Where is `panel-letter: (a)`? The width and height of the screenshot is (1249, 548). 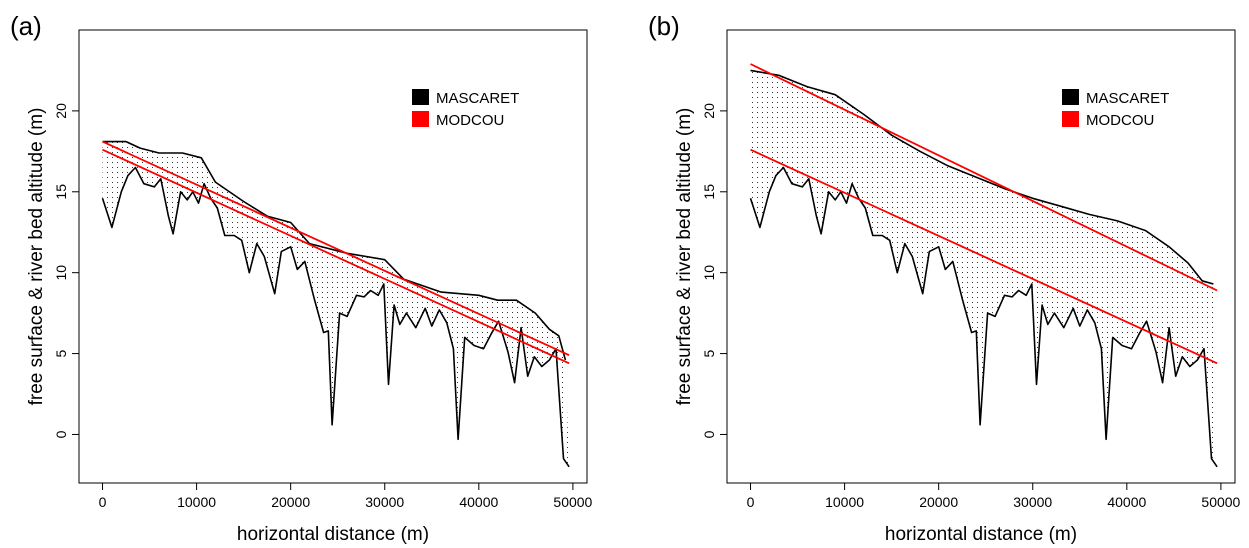 panel-letter: (a) is located at coordinates (26, 26).